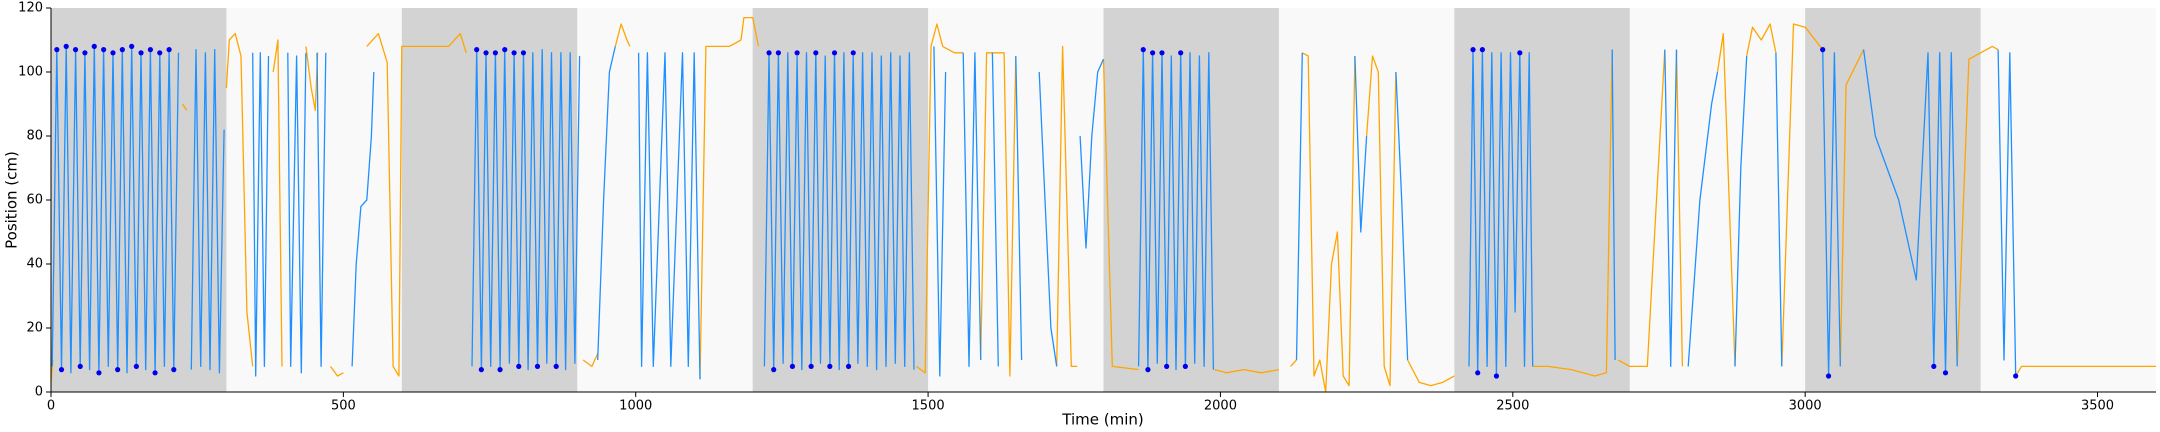  I want to click on x-tick-label: 3500, so click(2097, 406).